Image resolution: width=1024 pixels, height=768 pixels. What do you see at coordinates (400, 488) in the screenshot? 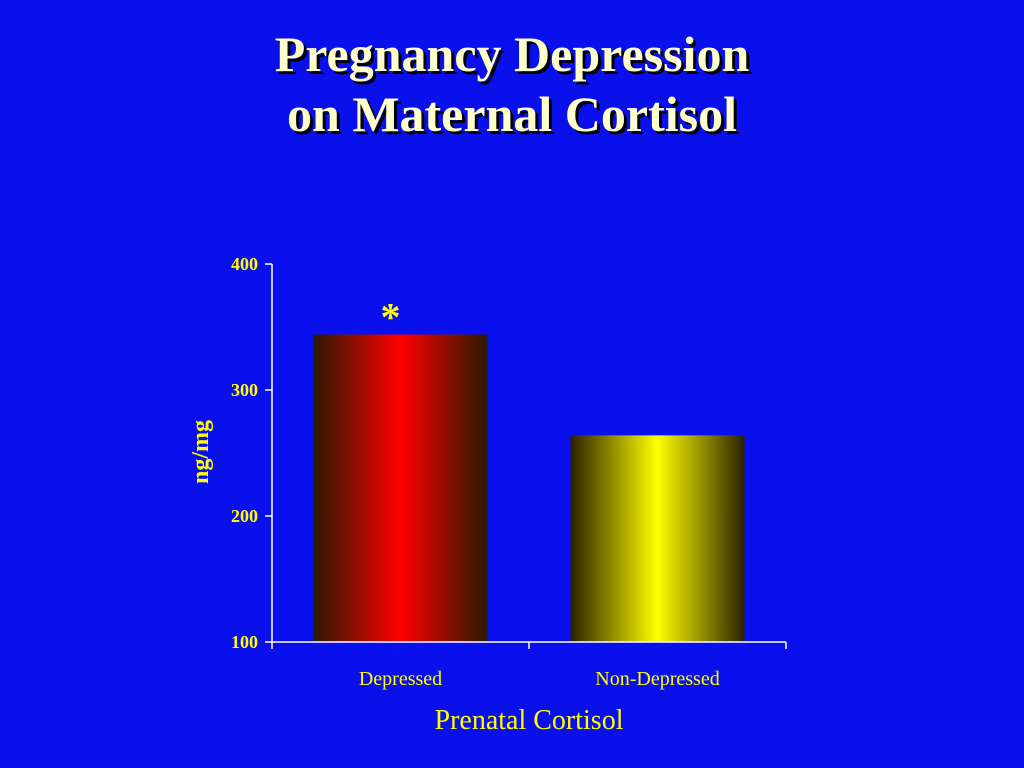
I see `bar-depressed` at bounding box center [400, 488].